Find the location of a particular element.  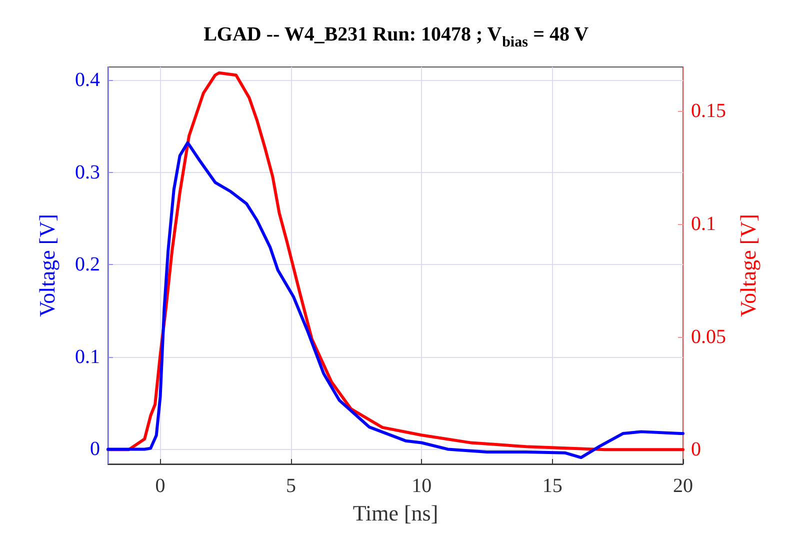

y-axis-title: Voltage [V] is located at coordinates (47, 265).